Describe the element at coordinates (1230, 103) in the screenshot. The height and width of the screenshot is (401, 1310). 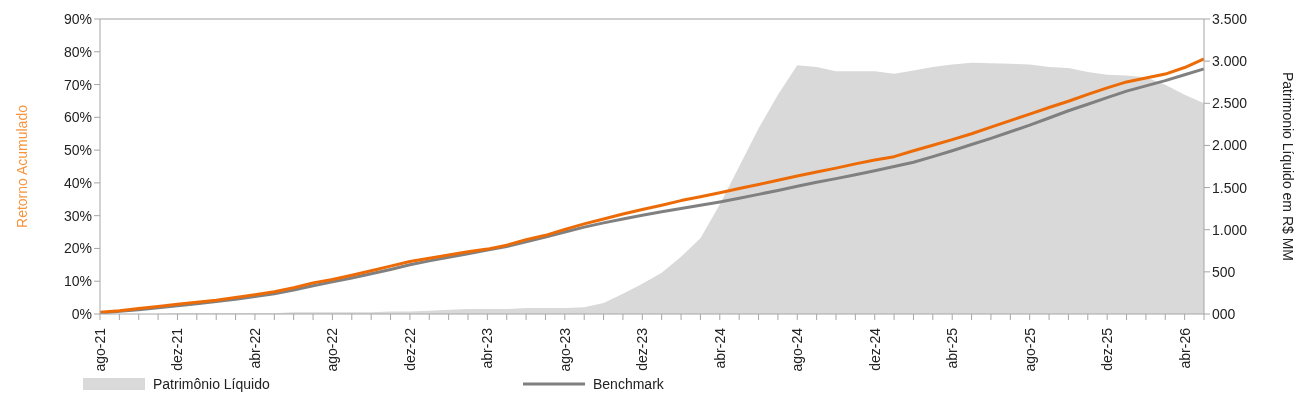
I see `y2-tick-label: 2.500` at that location.